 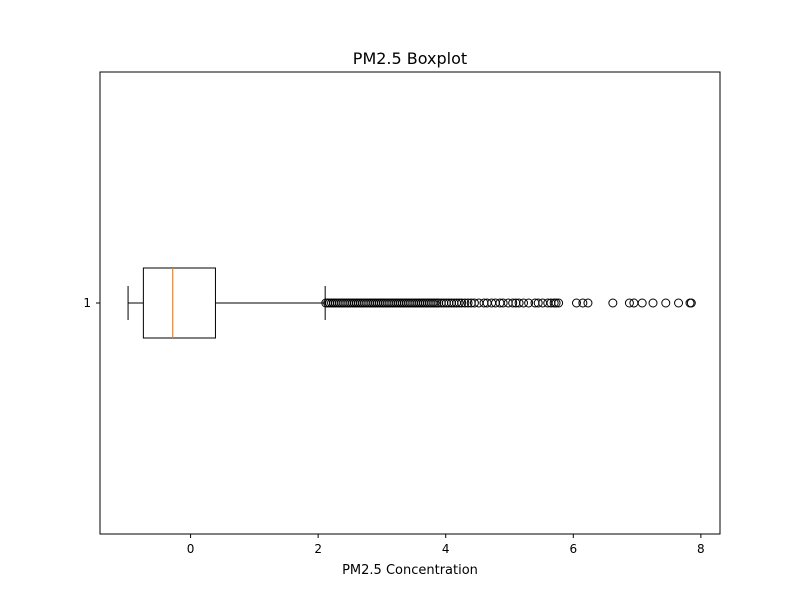 What do you see at coordinates (446, 549) in the screenshot?
I see `x-tick-label: 4` at bounding box center [446, 549].